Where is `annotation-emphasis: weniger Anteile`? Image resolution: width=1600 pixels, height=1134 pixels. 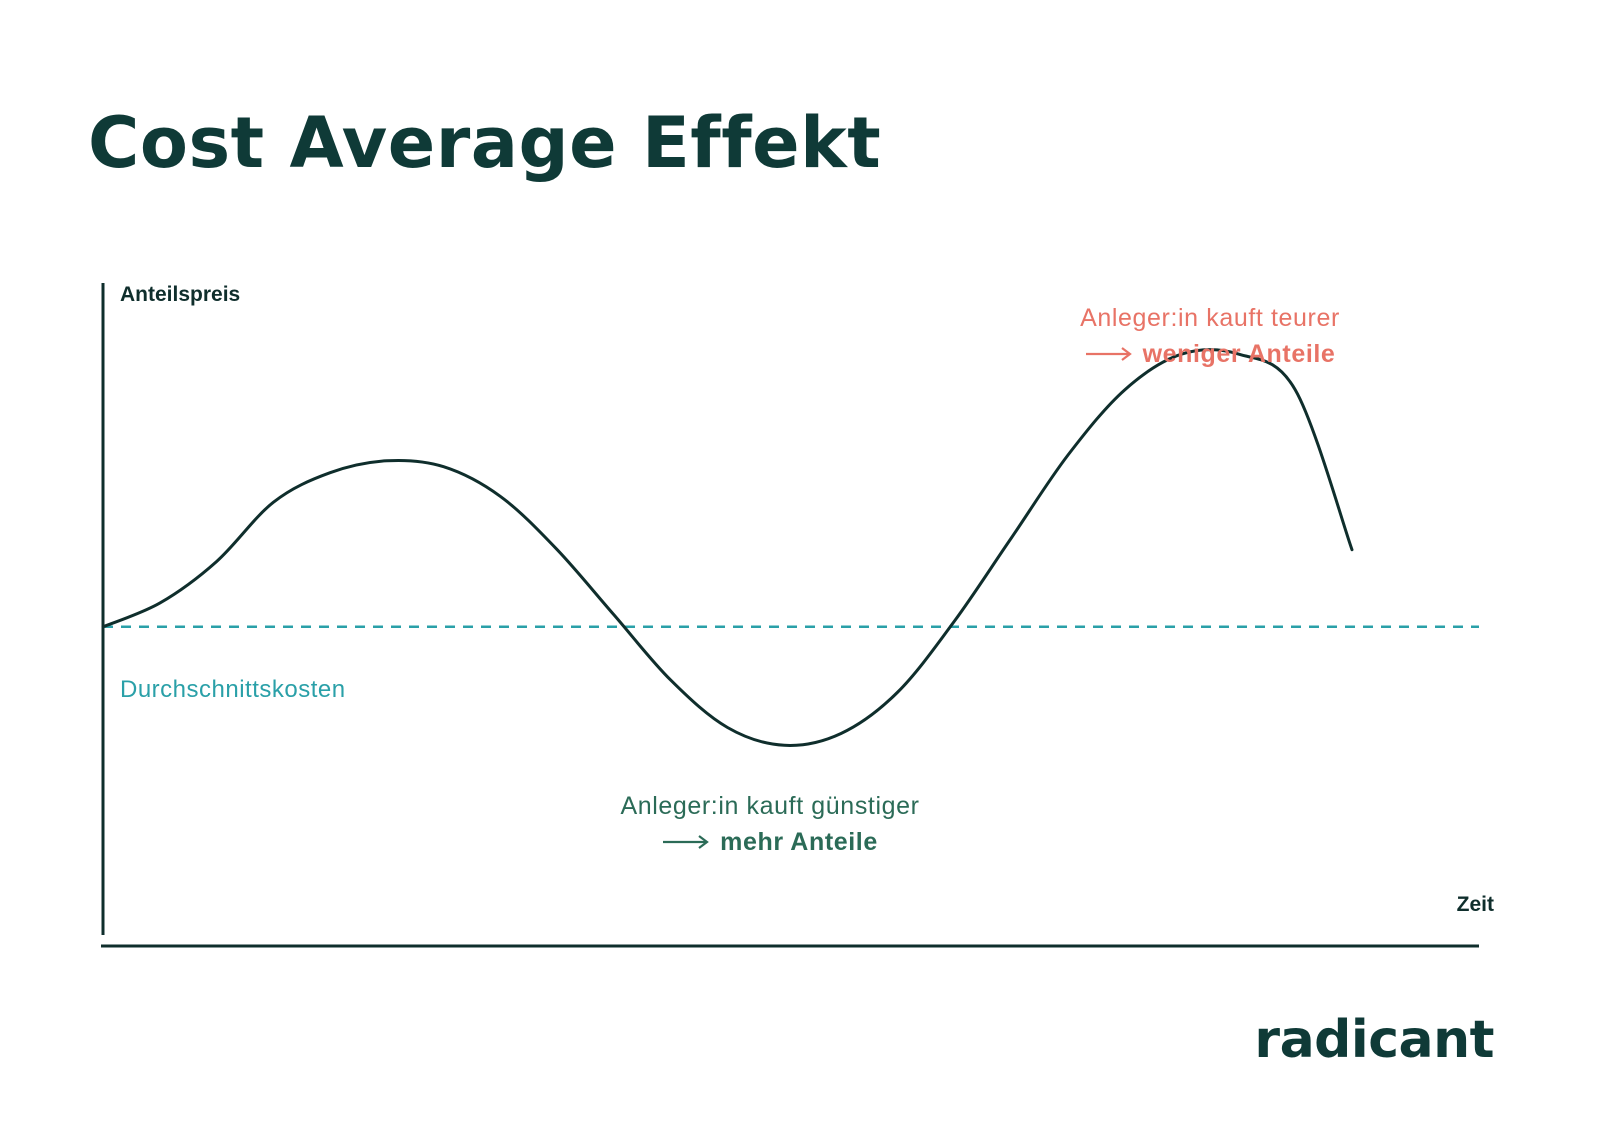
annotation-emphasis: weniger Anteile is located at coordinates (1239, 354).